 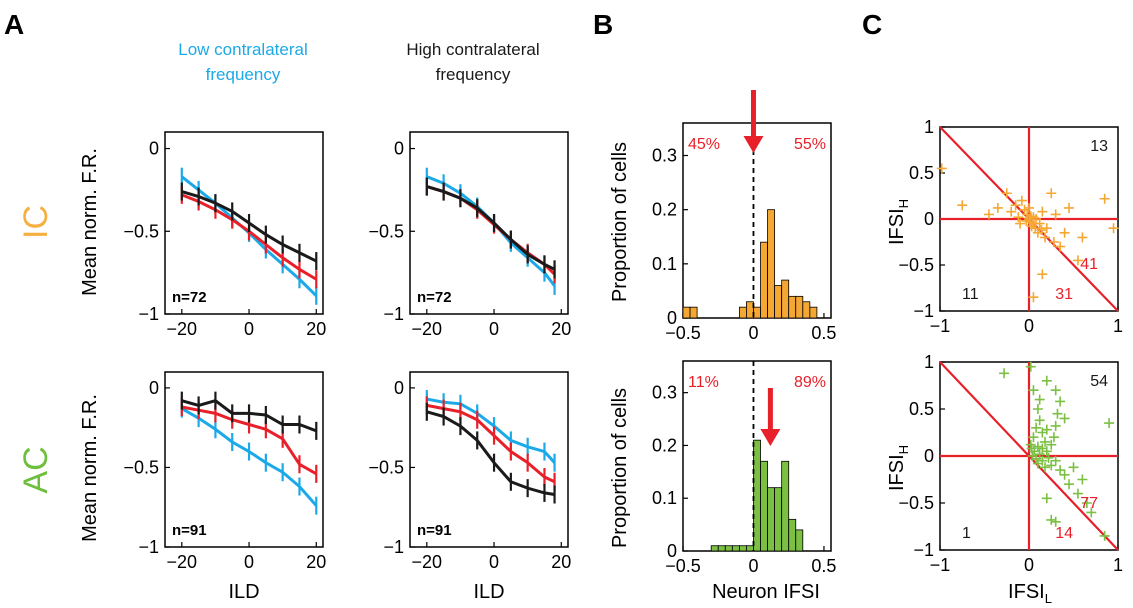 I want to click on xlabel-ild-low: ILD, so click(x=243, y=592).